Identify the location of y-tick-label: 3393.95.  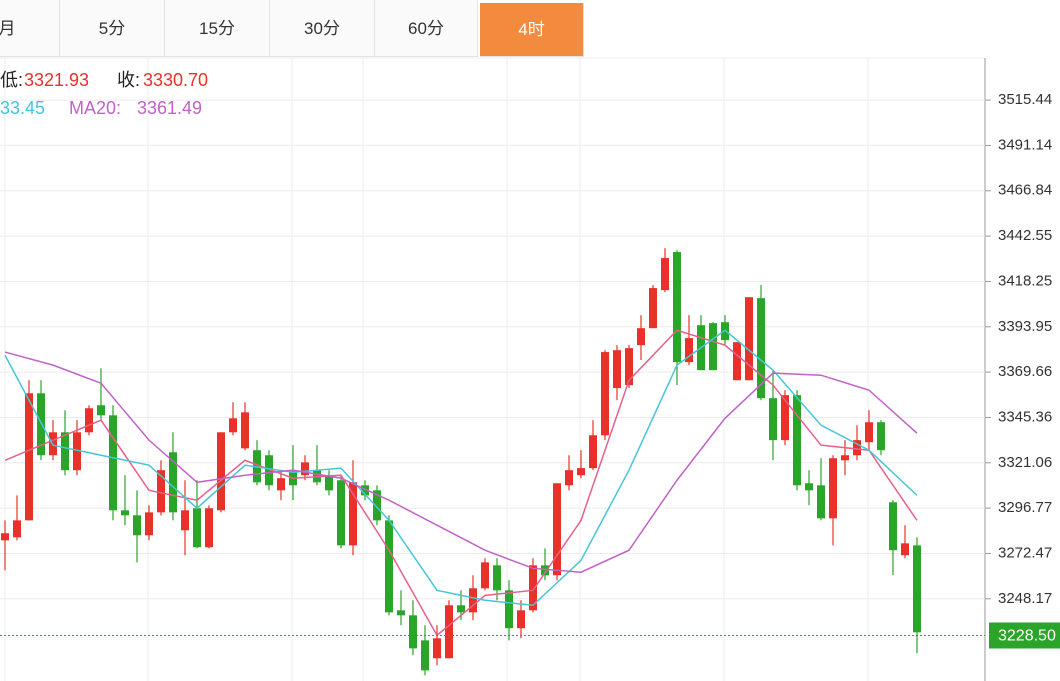
(1025, 326).